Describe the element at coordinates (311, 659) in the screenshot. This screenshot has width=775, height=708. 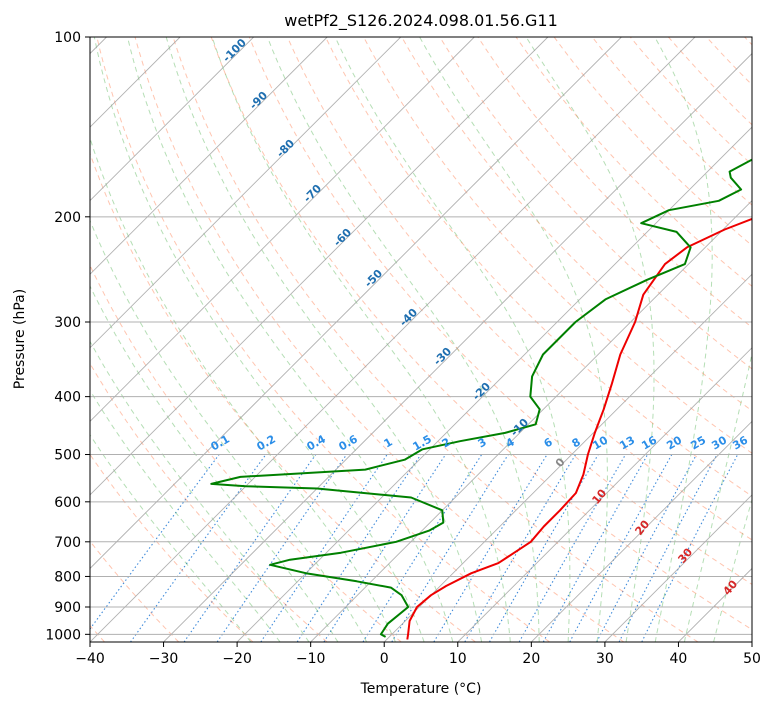
I see `x-tick-label: −10` at that location.